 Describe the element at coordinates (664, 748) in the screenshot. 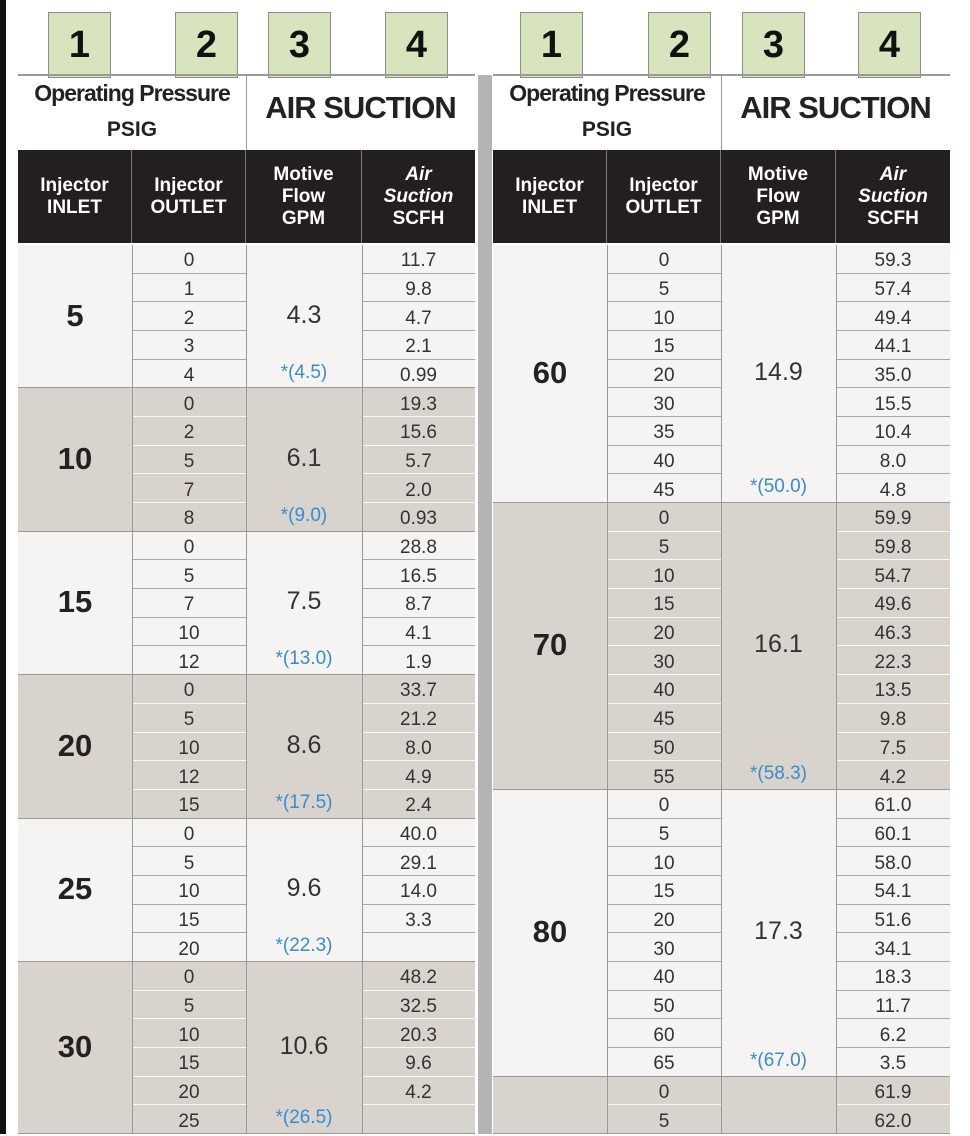

I see `injector-outlet: 50` at that location.